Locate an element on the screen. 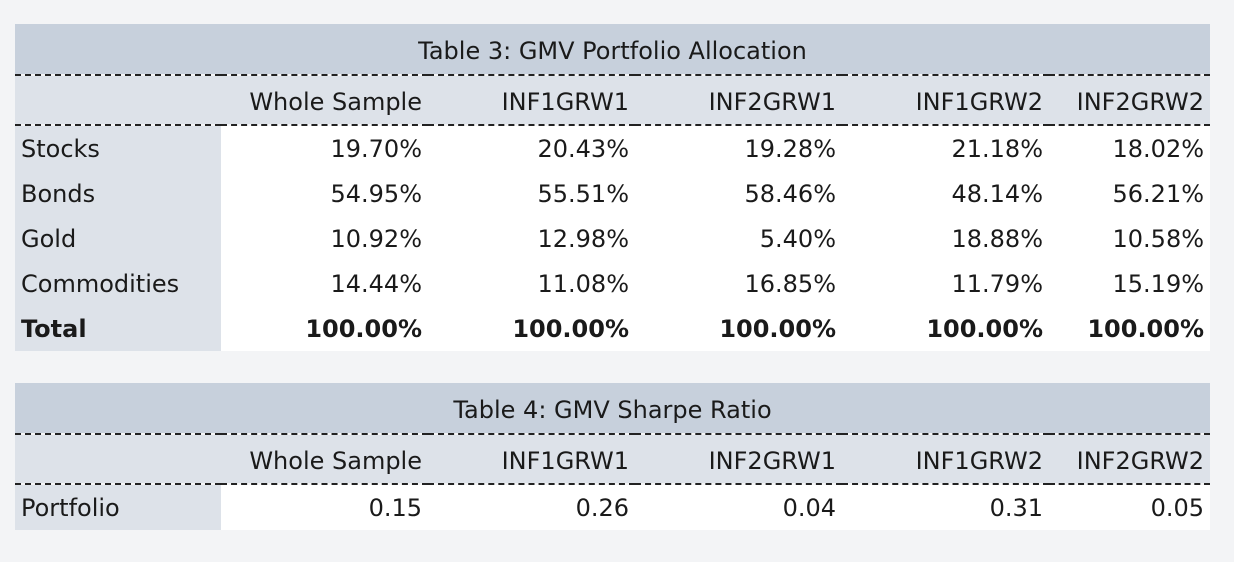 The width and height of the screenshot is (1234, 562). row-label: Stocks is located at coordinates (118, 148).